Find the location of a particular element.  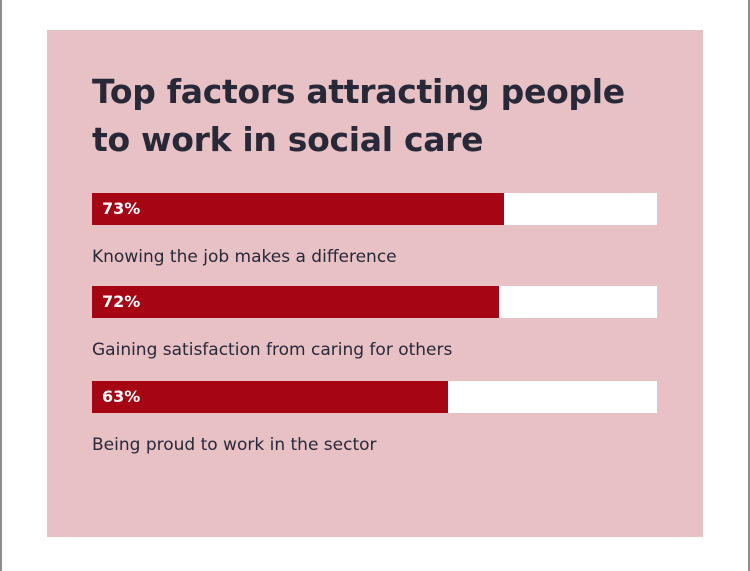

bar-value-label: 72% is located at coordinates (121, 301).